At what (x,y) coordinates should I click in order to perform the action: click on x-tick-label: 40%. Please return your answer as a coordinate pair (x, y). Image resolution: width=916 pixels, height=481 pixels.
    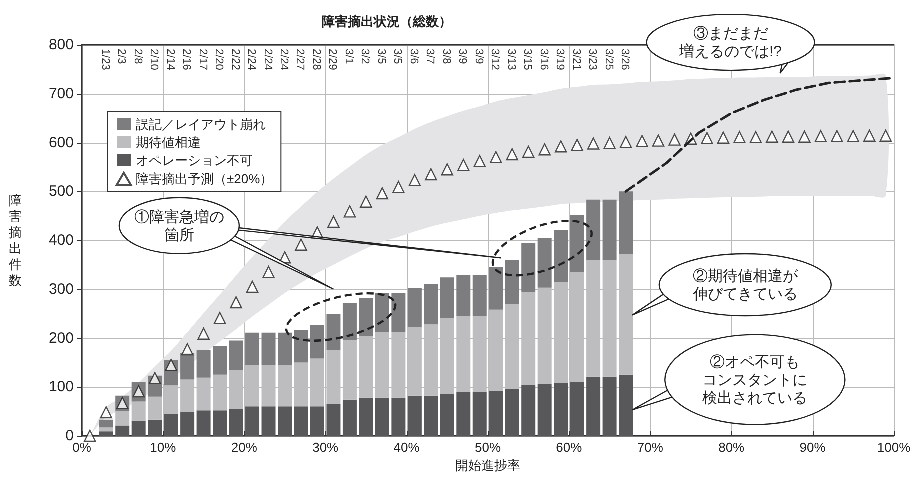
    Looking at the image, I should click on (407, 447).